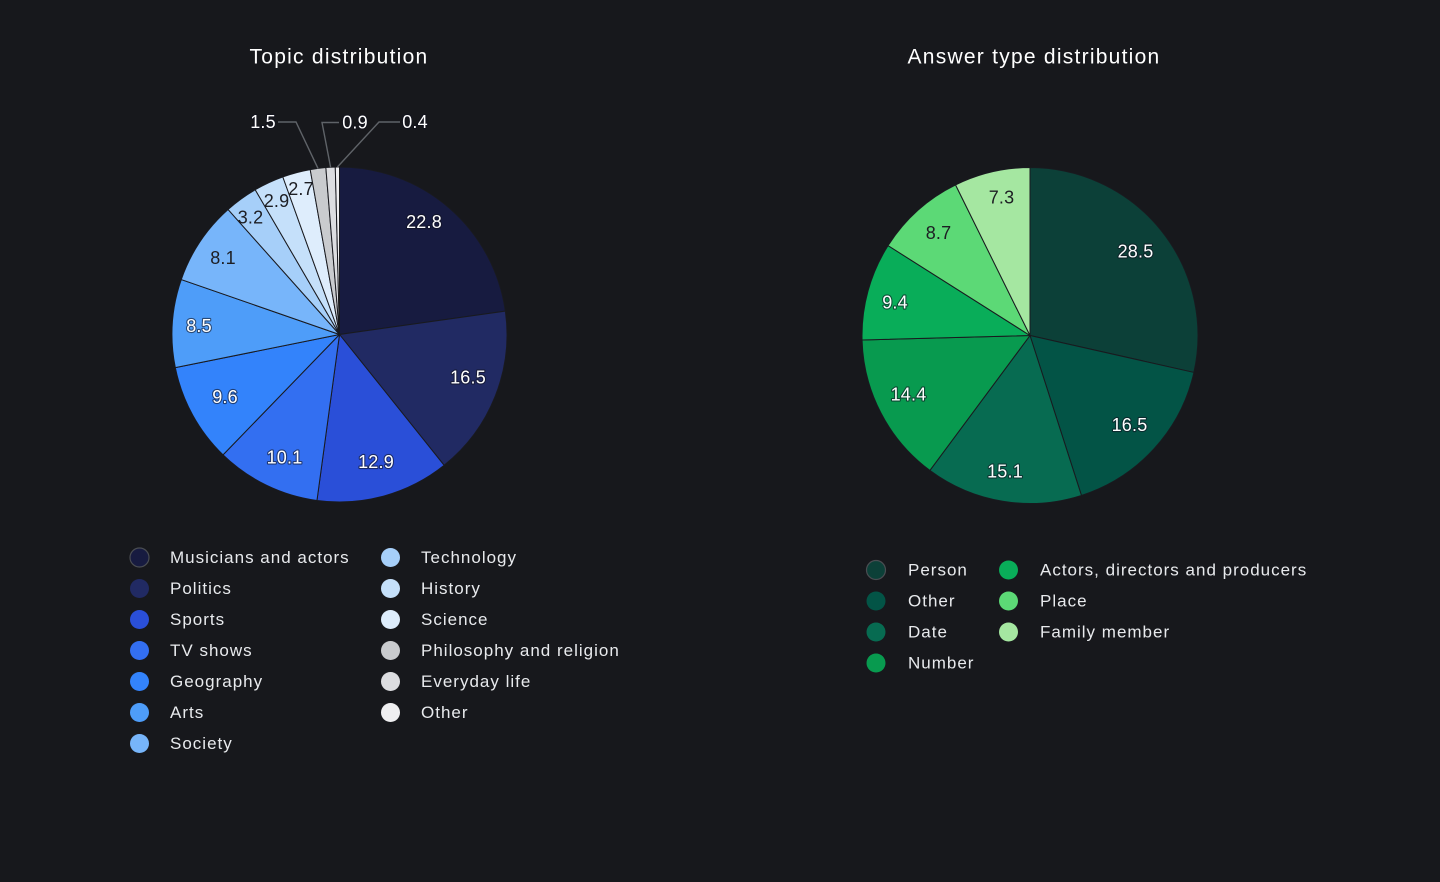 The image size is (1440, 882). What do you see at coordinates (415, 122) in the screenshot?
I see `svg-text: 0.4` at bounding box center [415, 122].